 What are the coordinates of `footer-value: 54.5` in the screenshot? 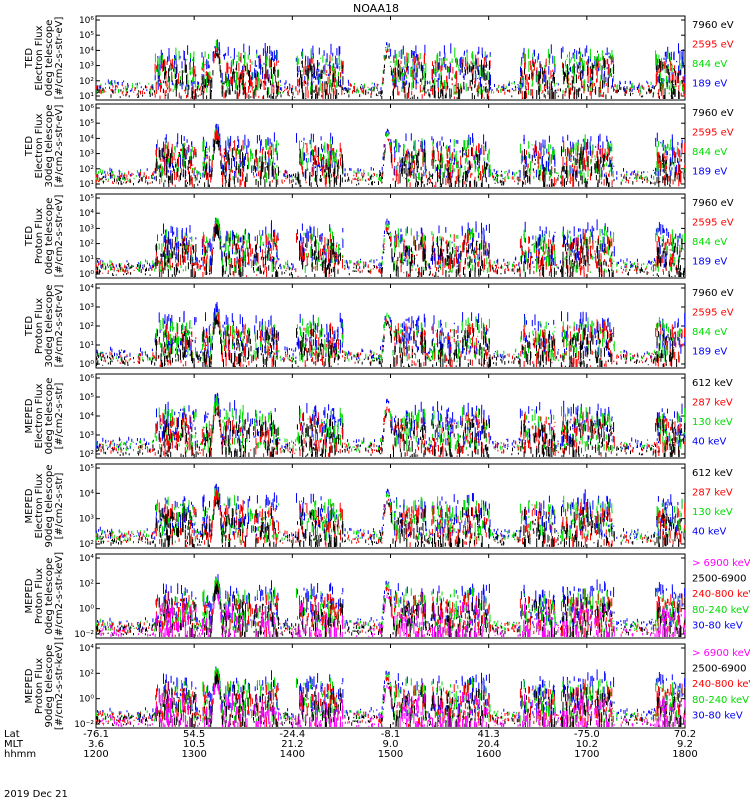 It's located at (194, 734).